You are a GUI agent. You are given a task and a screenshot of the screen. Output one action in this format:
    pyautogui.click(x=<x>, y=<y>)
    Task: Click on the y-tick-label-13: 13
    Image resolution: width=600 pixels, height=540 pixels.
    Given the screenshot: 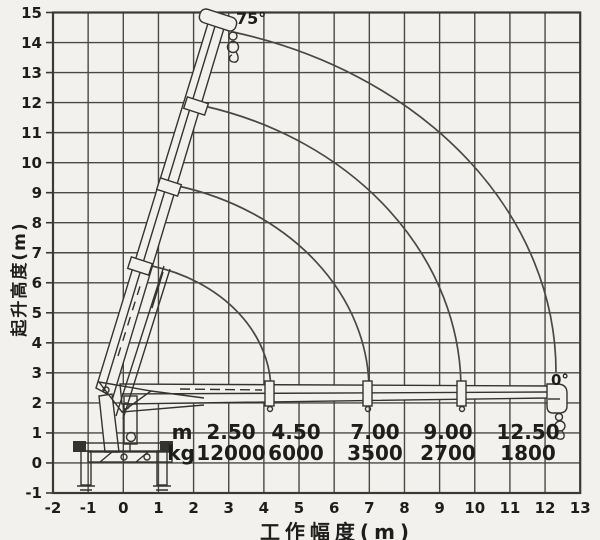 What is the action you would take?
    pyautogui.click(x=31, y=72)
    